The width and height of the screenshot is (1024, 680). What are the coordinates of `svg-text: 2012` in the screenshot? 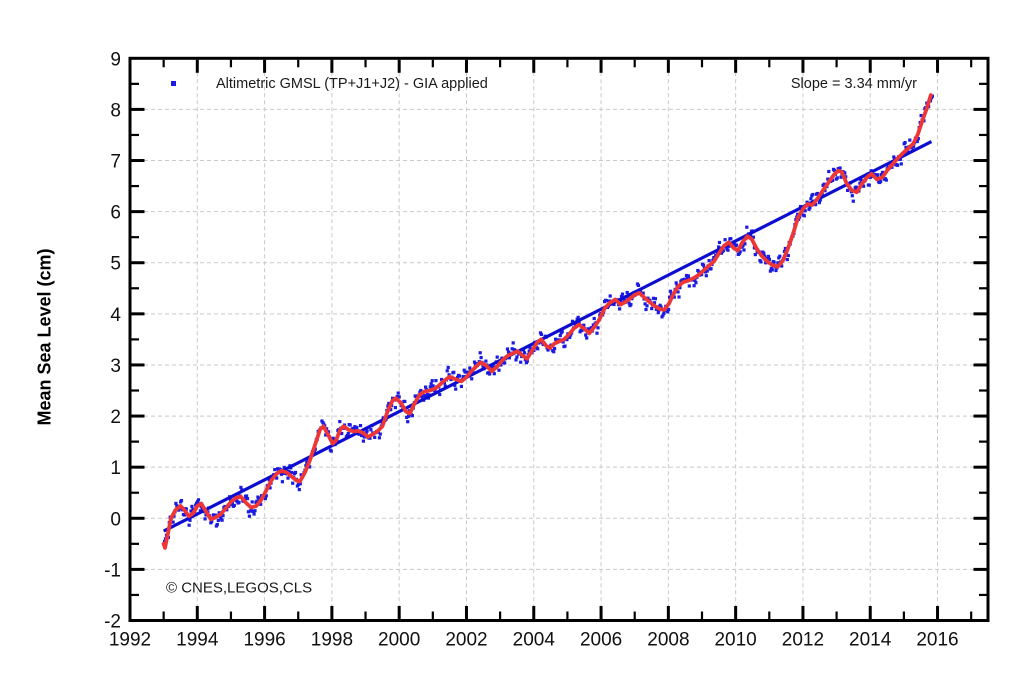 It's located at (803, 640).